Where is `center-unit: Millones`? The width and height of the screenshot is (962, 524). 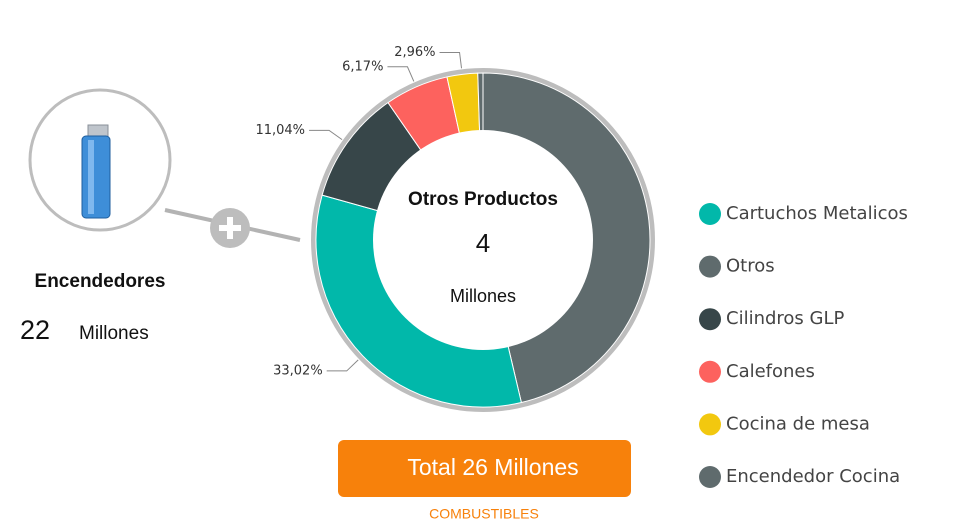
center-unit: Millones is located at coordinates (483, 296).